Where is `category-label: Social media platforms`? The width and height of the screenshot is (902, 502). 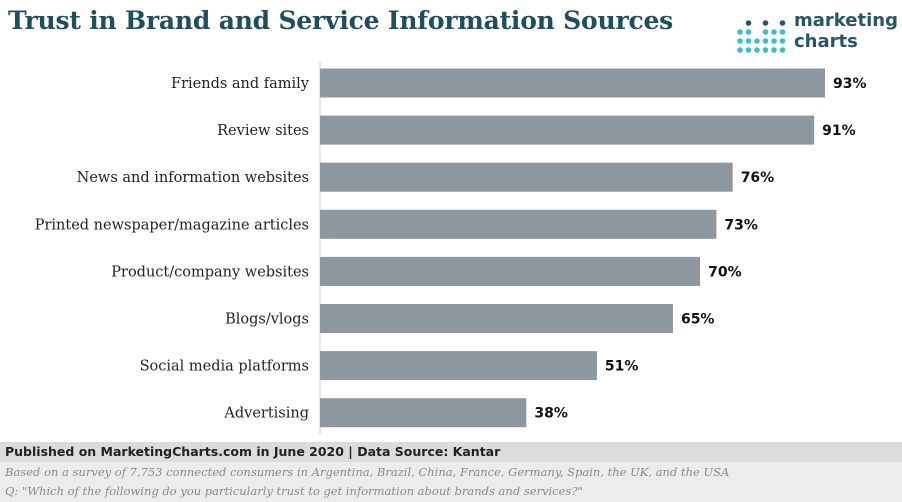
category-label: Social media platforms is located at coordinates (224, 367).